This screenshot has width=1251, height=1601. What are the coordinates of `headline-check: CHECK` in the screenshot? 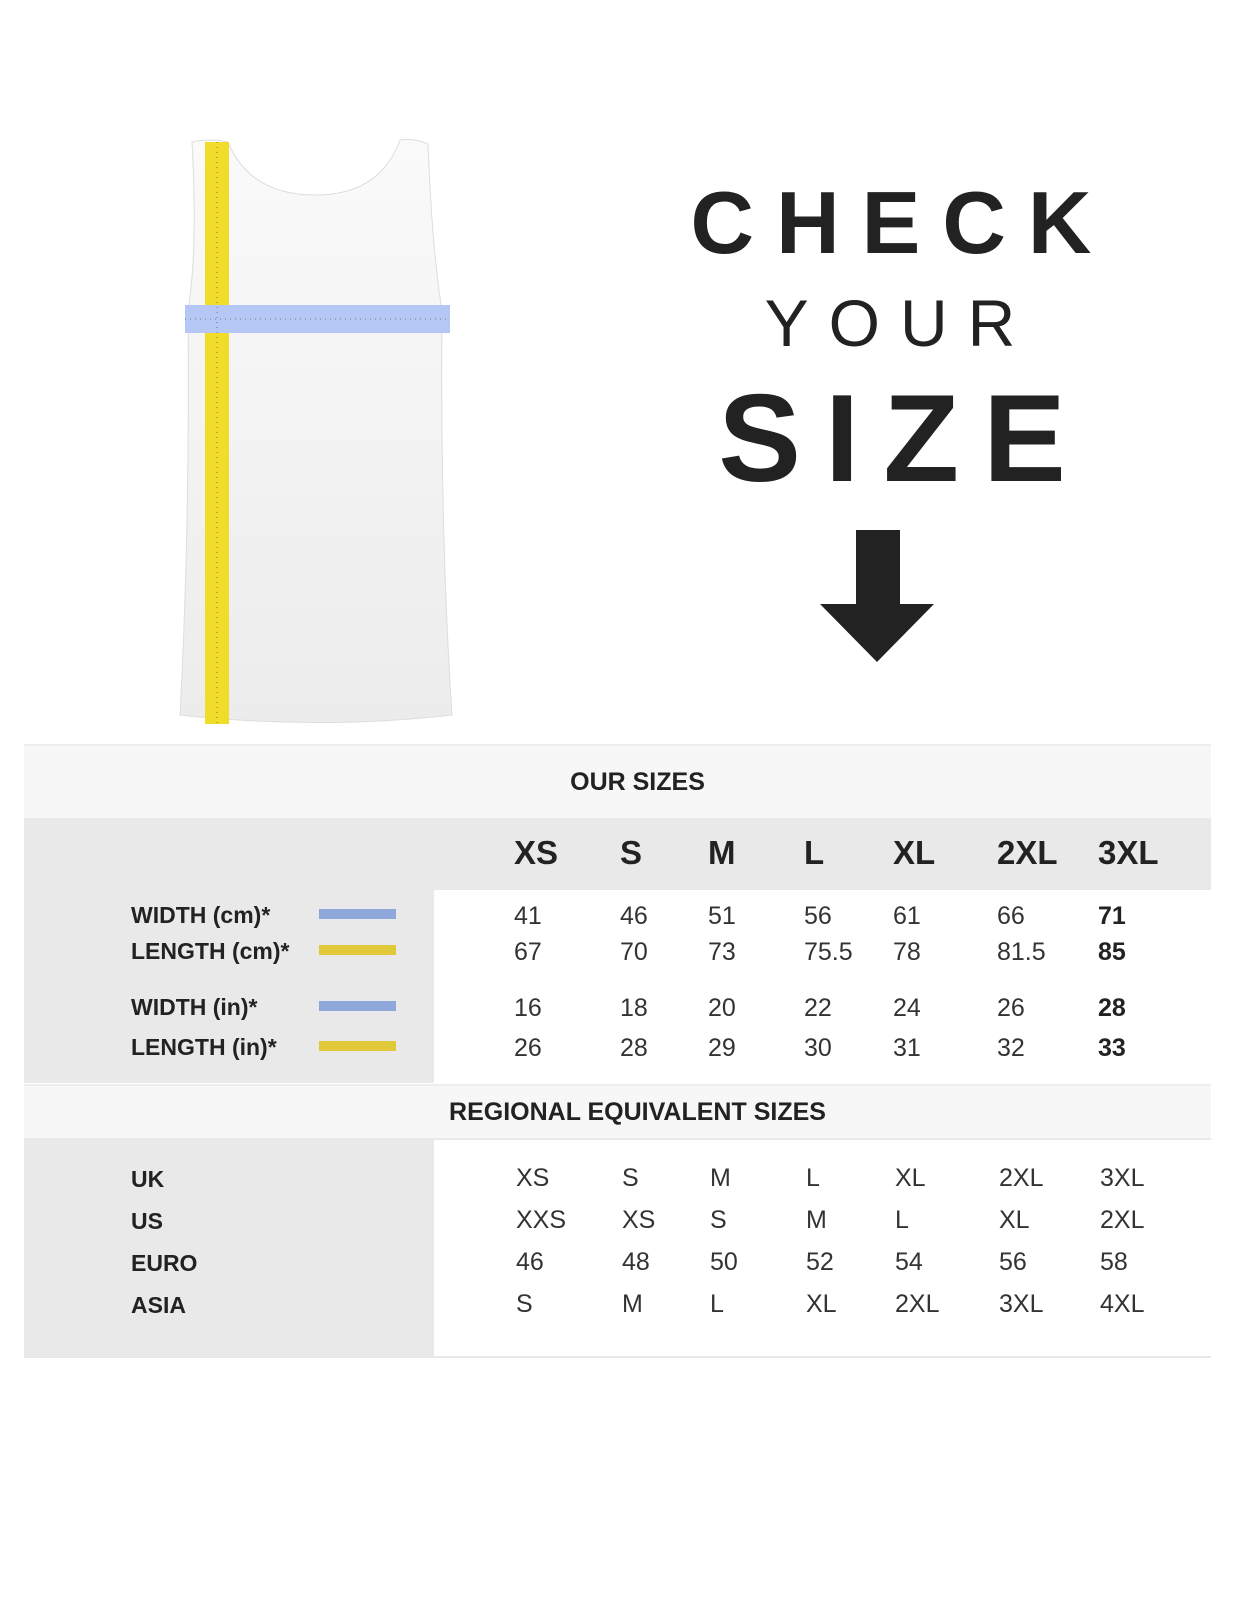 It's located at (902, 222).